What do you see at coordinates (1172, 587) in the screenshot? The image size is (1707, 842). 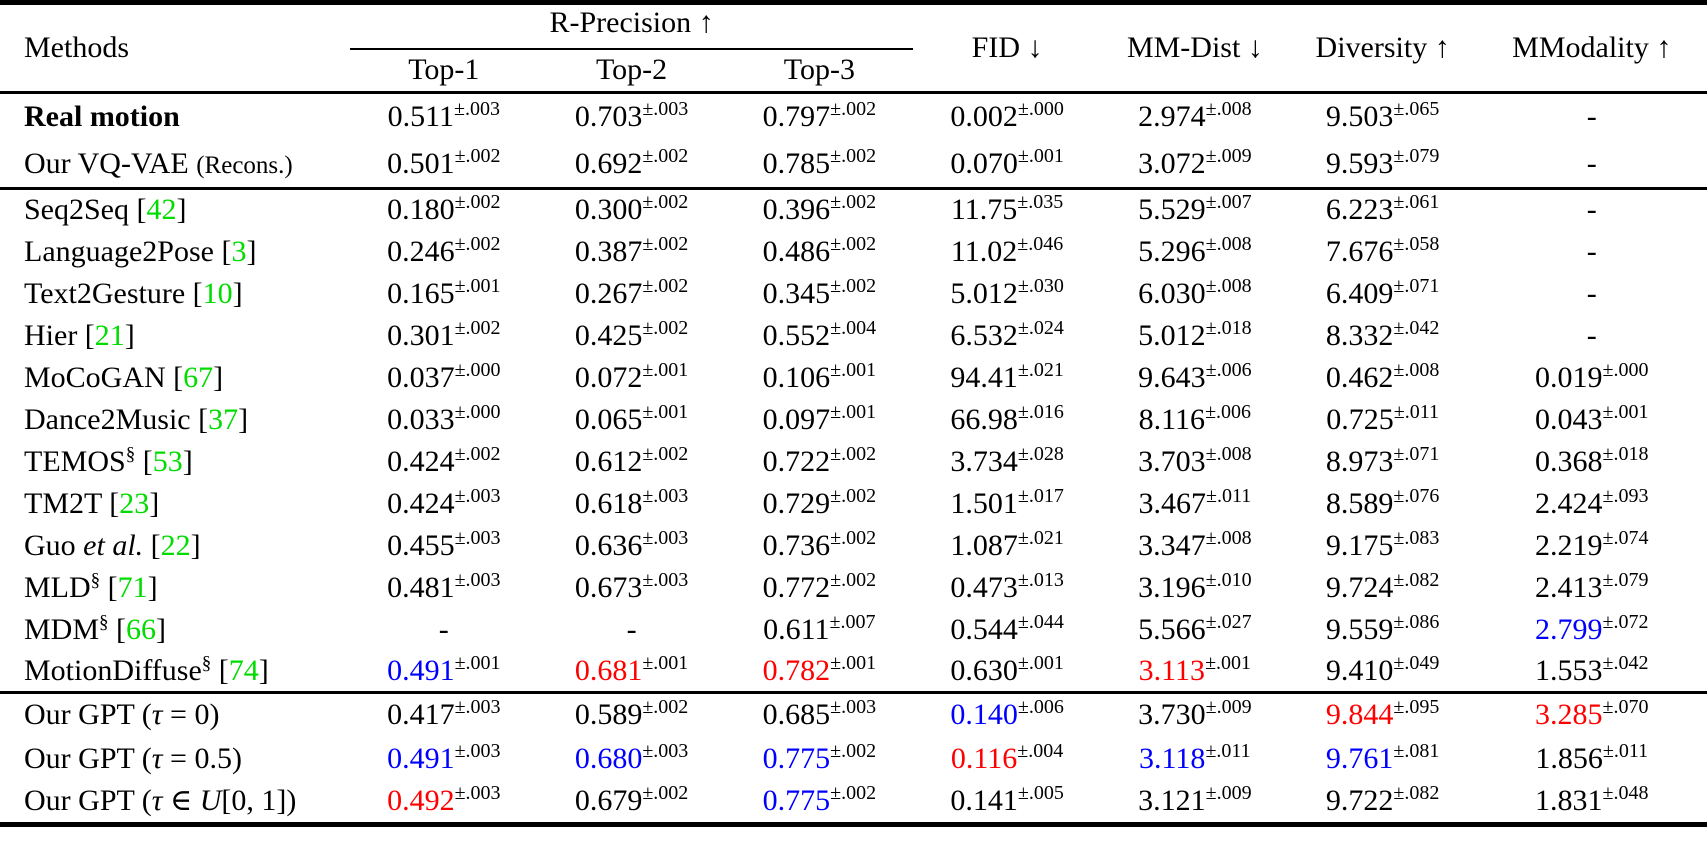 I see `metric-value: 3.196` at bounding box center [1172, 587].